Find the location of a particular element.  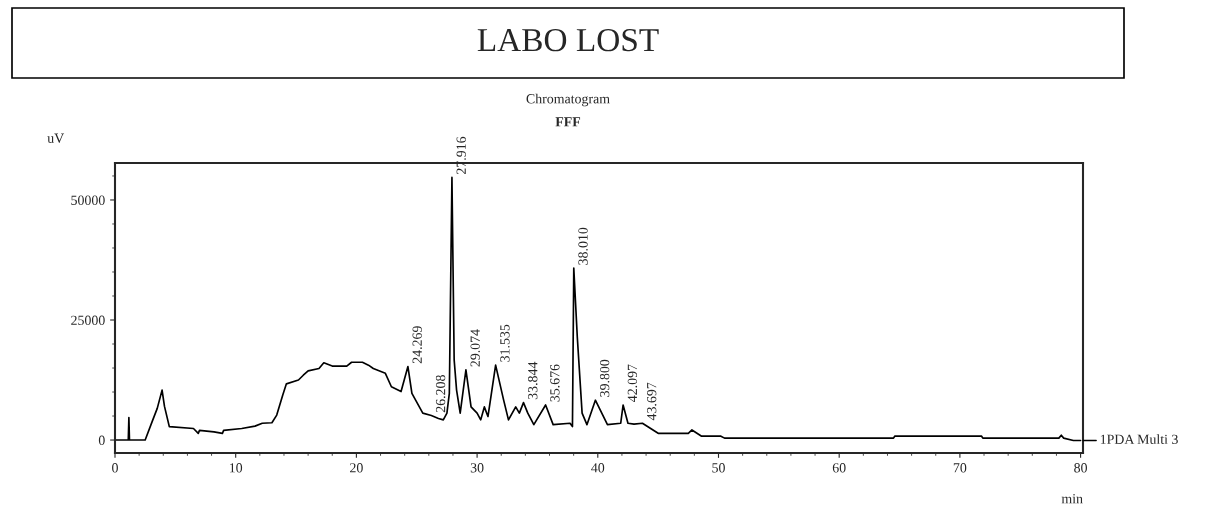

annotation: 38.010 is located at coordinates (583, 246).